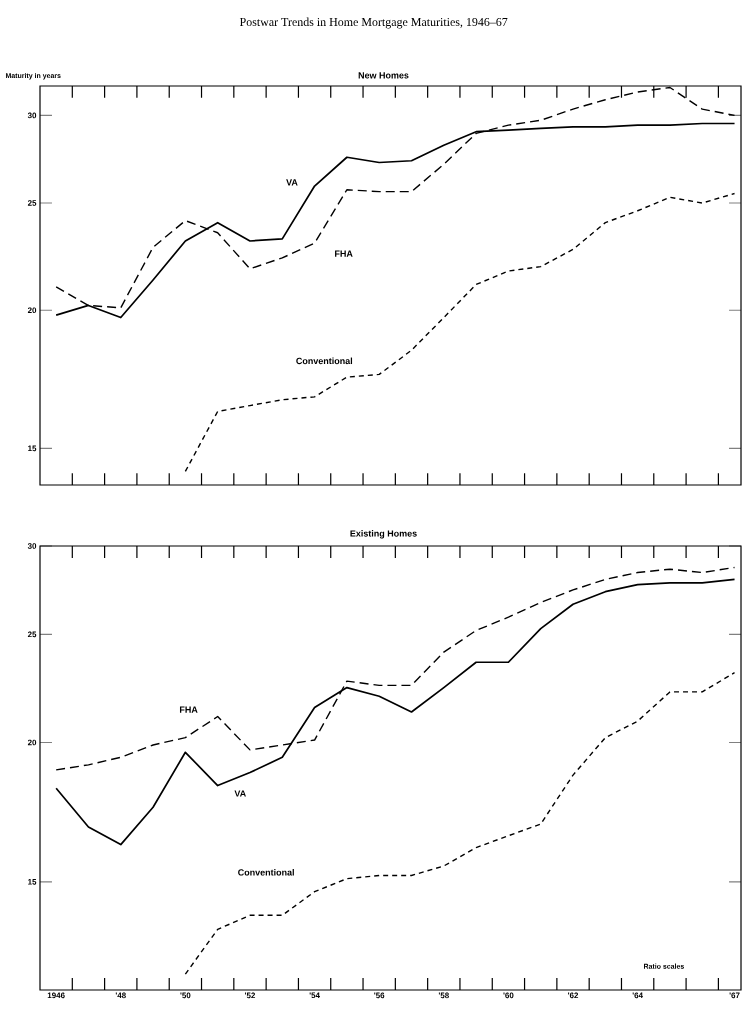 Image resolution: width=744 pixels, height=1009 pixels. I want to click on chart-title: Existing Homes, so click(383, 534).